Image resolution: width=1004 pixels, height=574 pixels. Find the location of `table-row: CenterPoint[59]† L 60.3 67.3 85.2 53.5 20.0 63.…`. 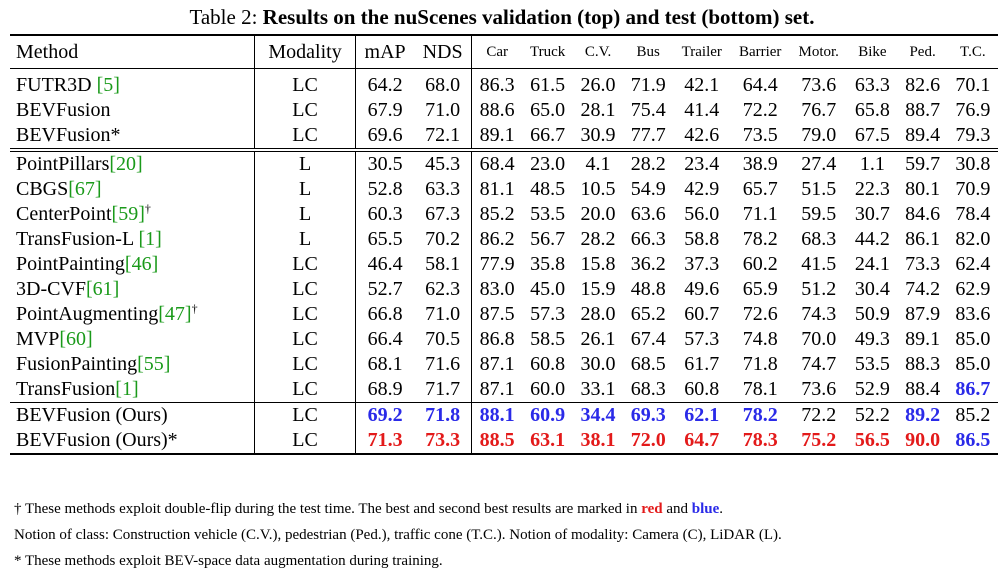

table-row: CenterPoint[59]† L 60.3 67.3 85.2 53.5 20.0 63.… is located at coordinates (504, 214).